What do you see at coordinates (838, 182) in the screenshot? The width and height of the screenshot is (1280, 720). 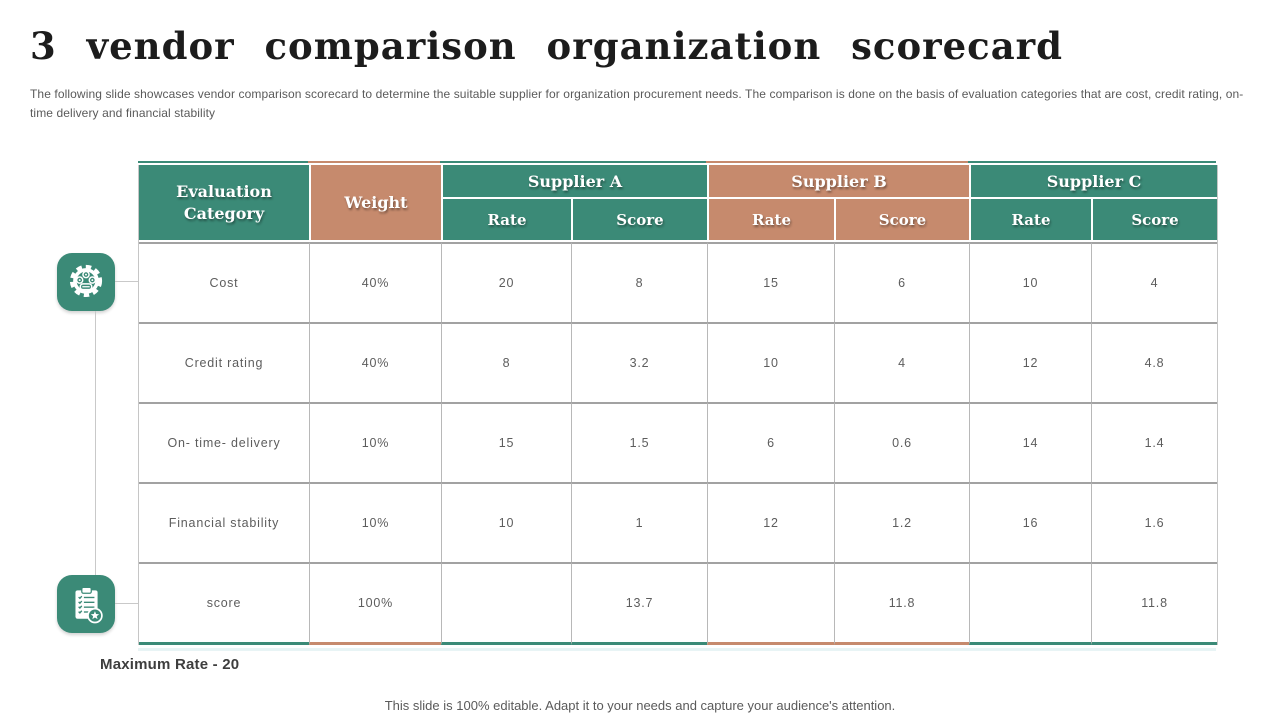 I see `header-supplier-b: Supplier B` at bounding box center [838, 182].